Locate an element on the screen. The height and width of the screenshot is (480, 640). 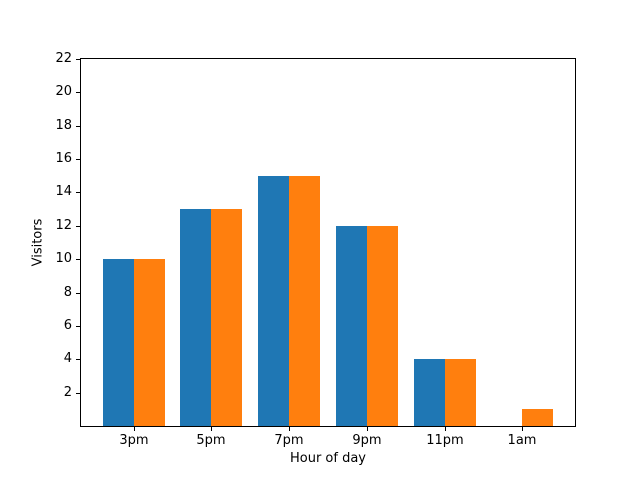
bar-7pm-orange is located at coordinates (305, 300).